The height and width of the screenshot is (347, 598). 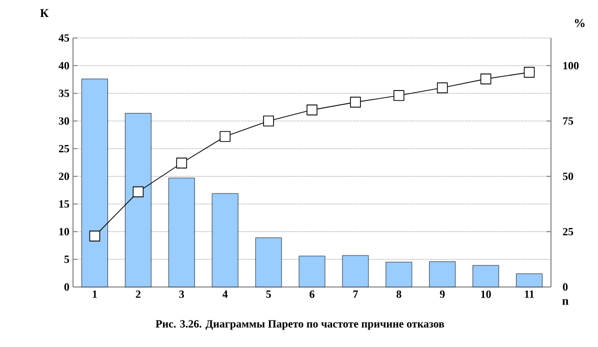 What do you see at coordinates (565, 302) in the screenshot?
I see `x-axis-title: n` at bounding box center [565, 302].